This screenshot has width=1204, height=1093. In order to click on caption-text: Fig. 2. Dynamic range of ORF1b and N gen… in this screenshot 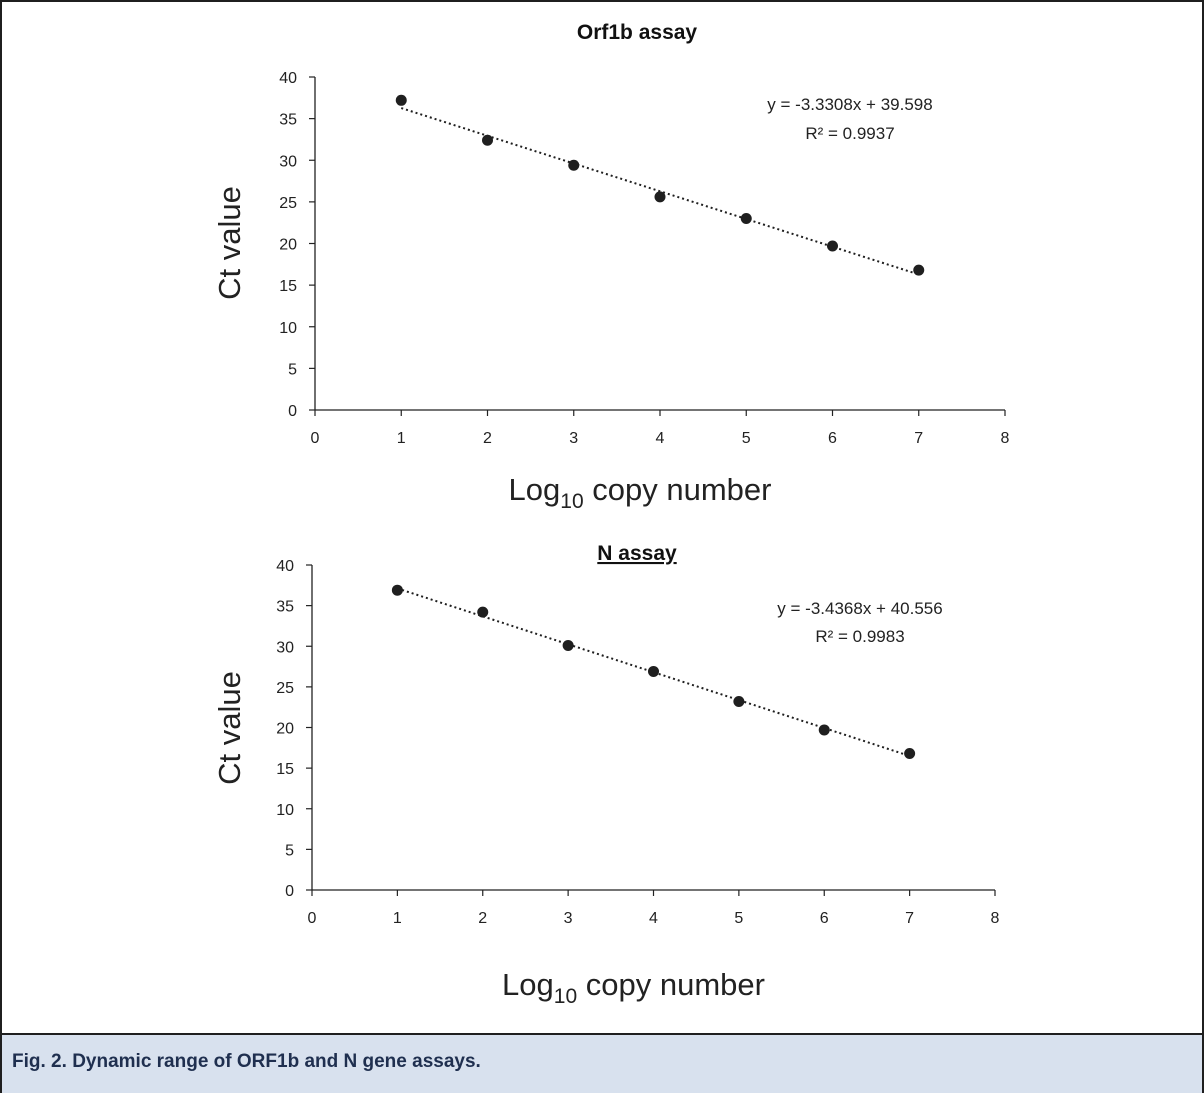, I will do `click(246, 1062)`.